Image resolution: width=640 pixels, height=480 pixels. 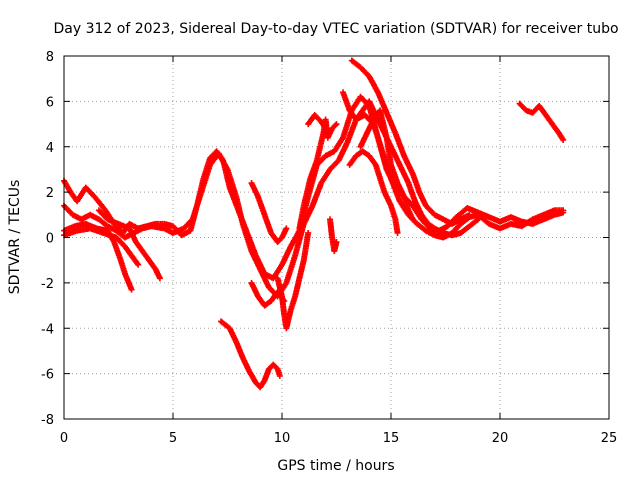 I want to click on series-track-f, so click(x=250, y=354).